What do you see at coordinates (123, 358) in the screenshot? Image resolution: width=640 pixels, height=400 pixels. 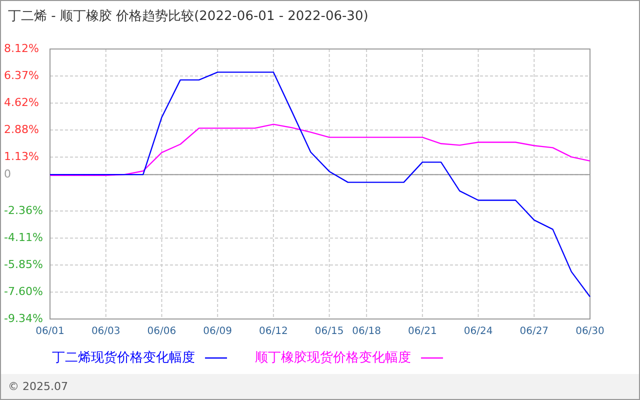 I see `legend-label: 丁二烯现货价格变化幅度` at bounding box center [123, 358].